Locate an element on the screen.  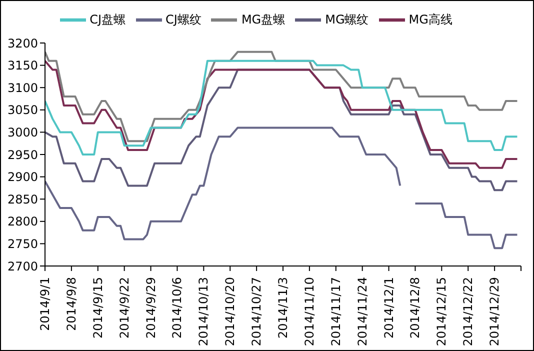
x-tick-label: 2014/11/24 is located at coordinates (362, 311).